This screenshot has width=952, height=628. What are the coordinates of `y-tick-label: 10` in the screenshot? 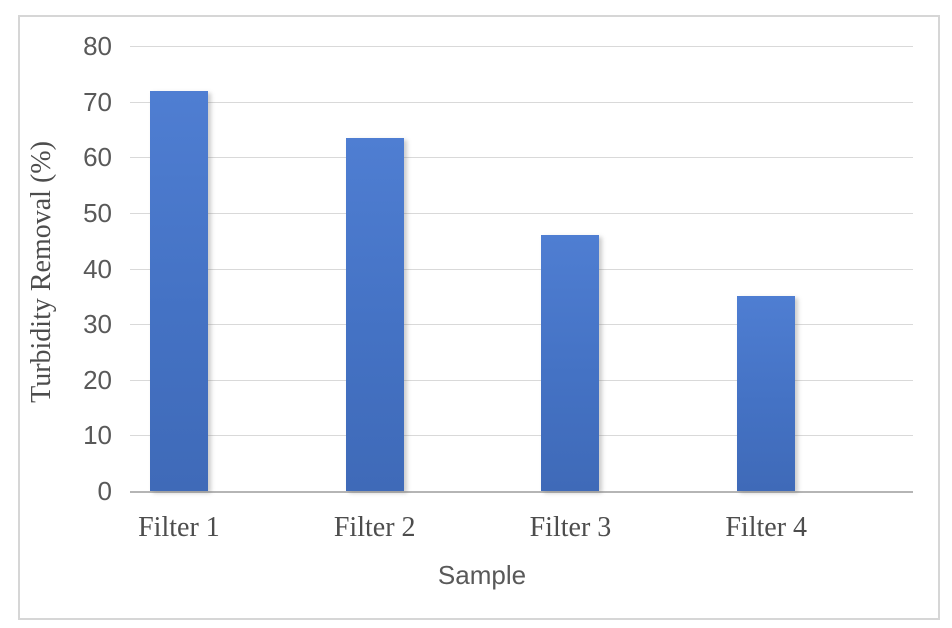 It's located at (97, 435).